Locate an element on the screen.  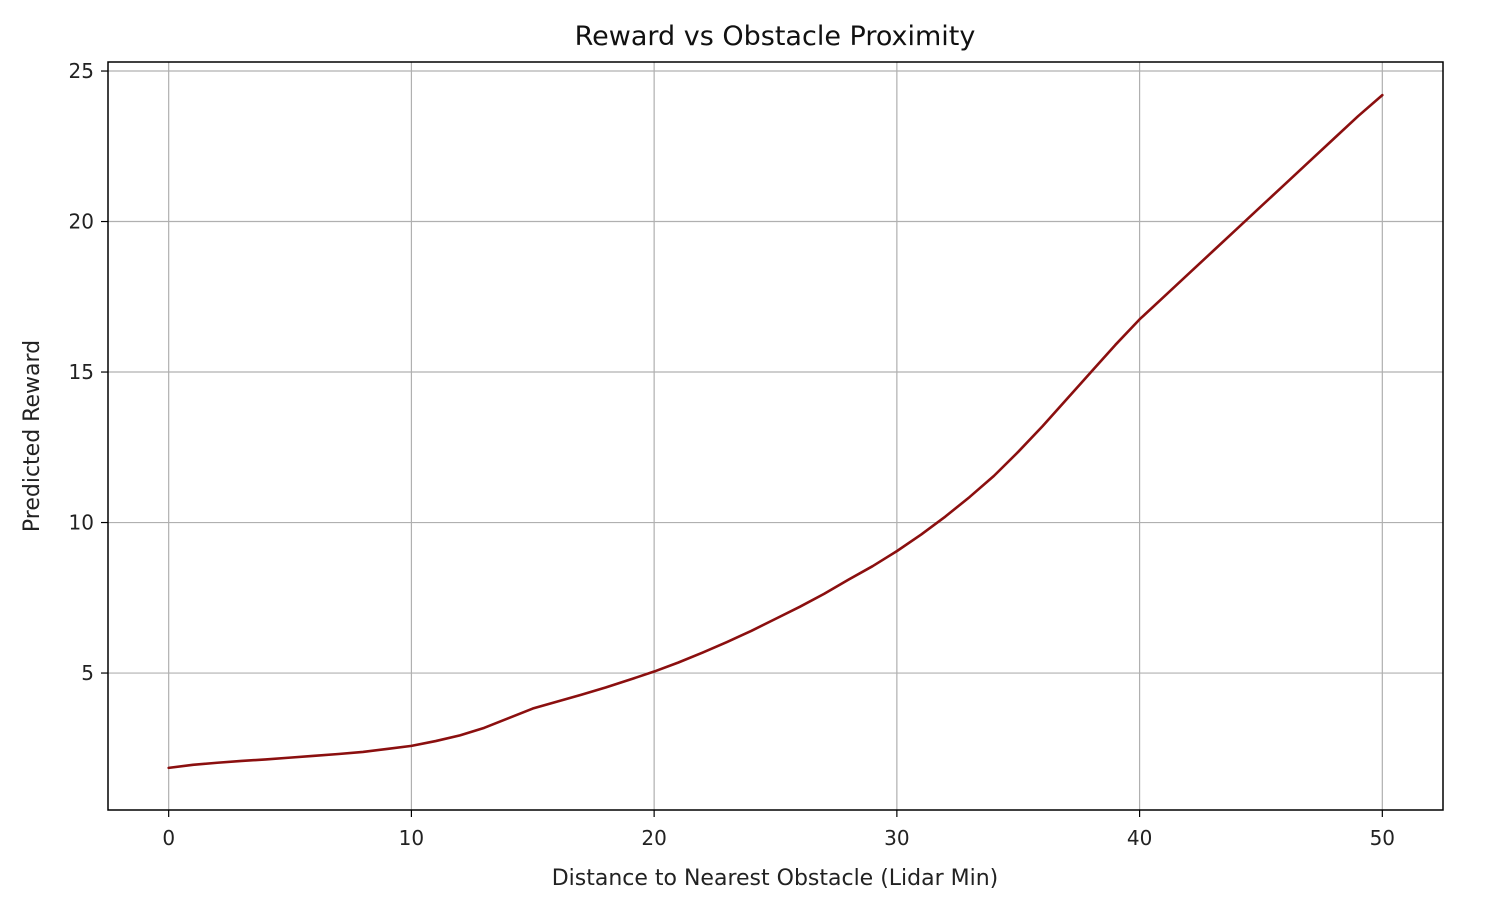
x-tick-label: 30 is located at coordinates (896, 838).